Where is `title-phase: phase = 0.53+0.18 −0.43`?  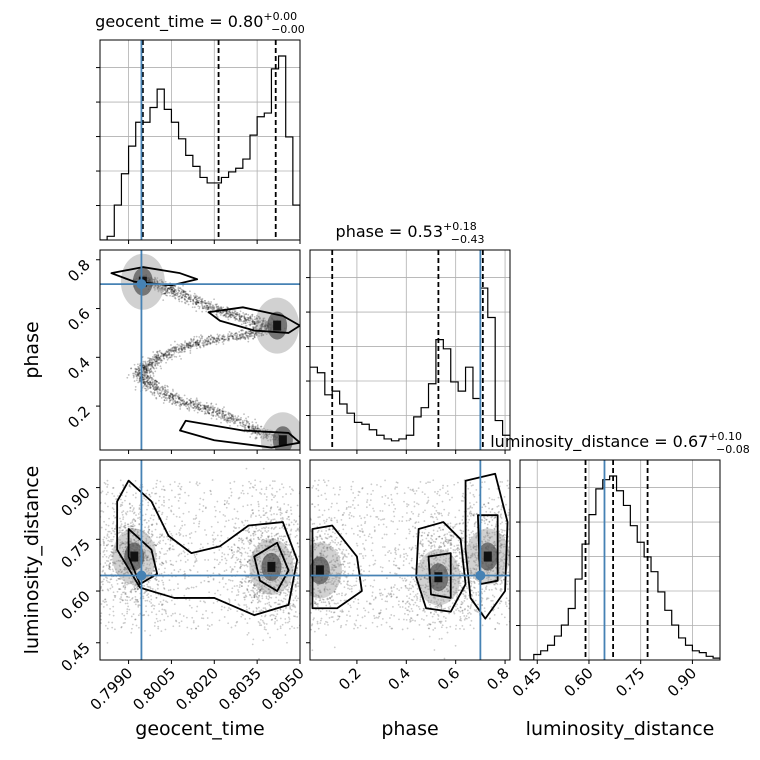 title-phase: phase = 0.53+0.18 −0.43 is located at coordinates (410, 233).